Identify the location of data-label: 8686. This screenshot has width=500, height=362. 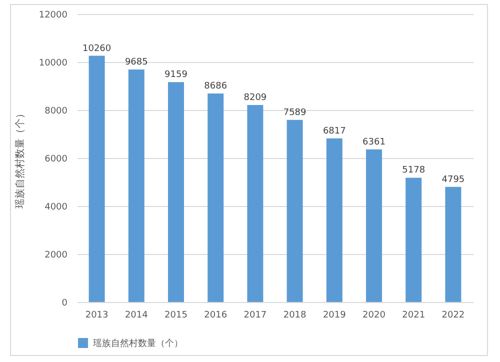
(216, 87).